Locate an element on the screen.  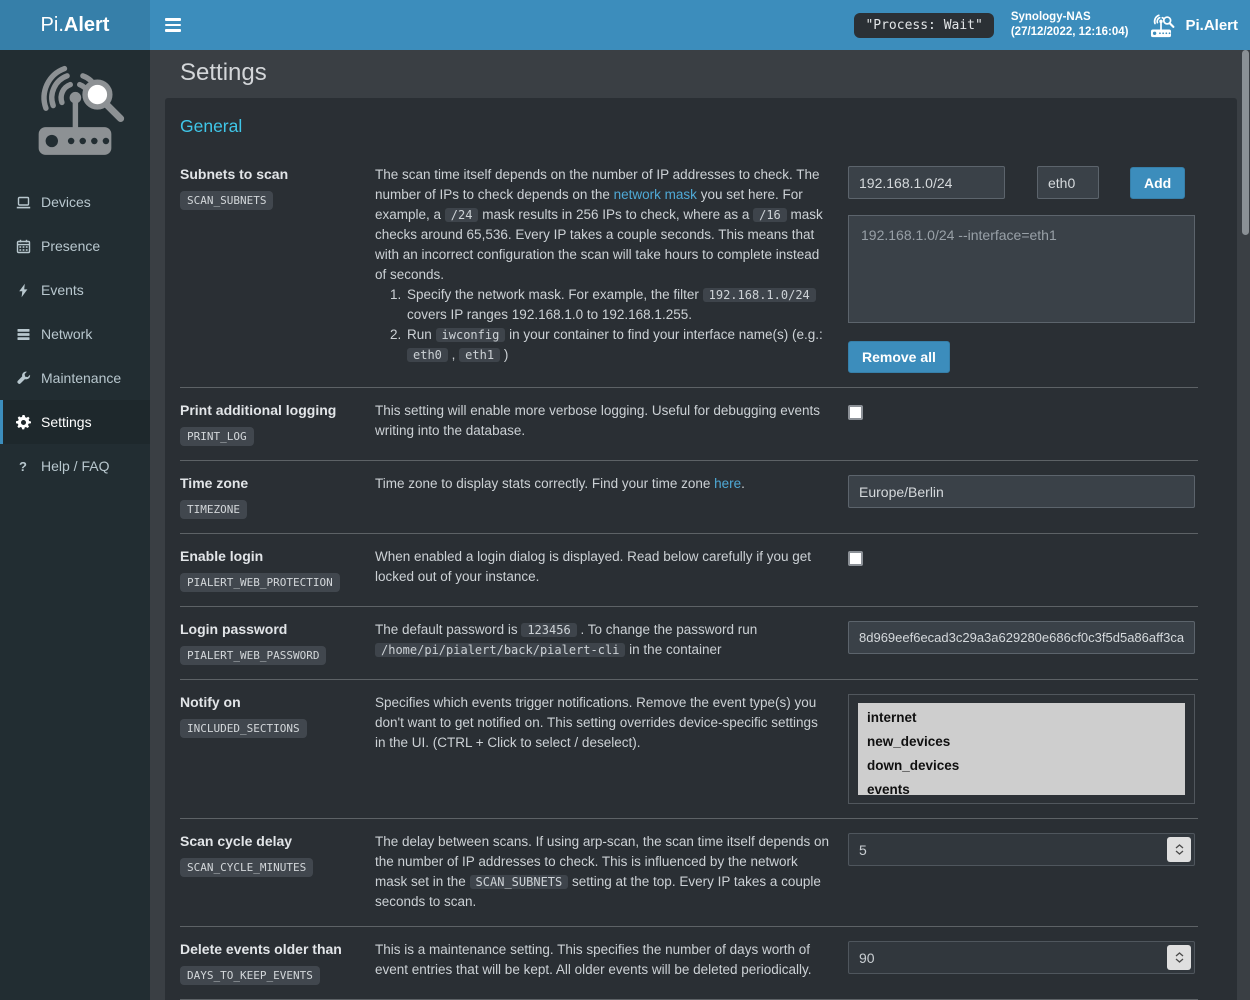
timezone-input is located at coordinates (1021, 491).